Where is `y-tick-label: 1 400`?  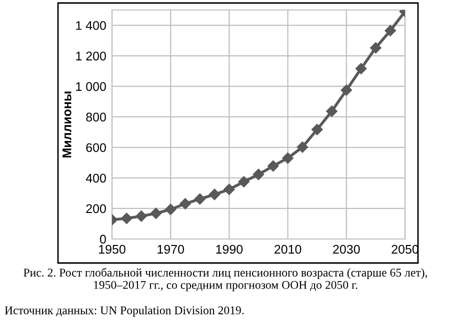
y-tick-label: 1 400 is located at coordinates (91, 25).